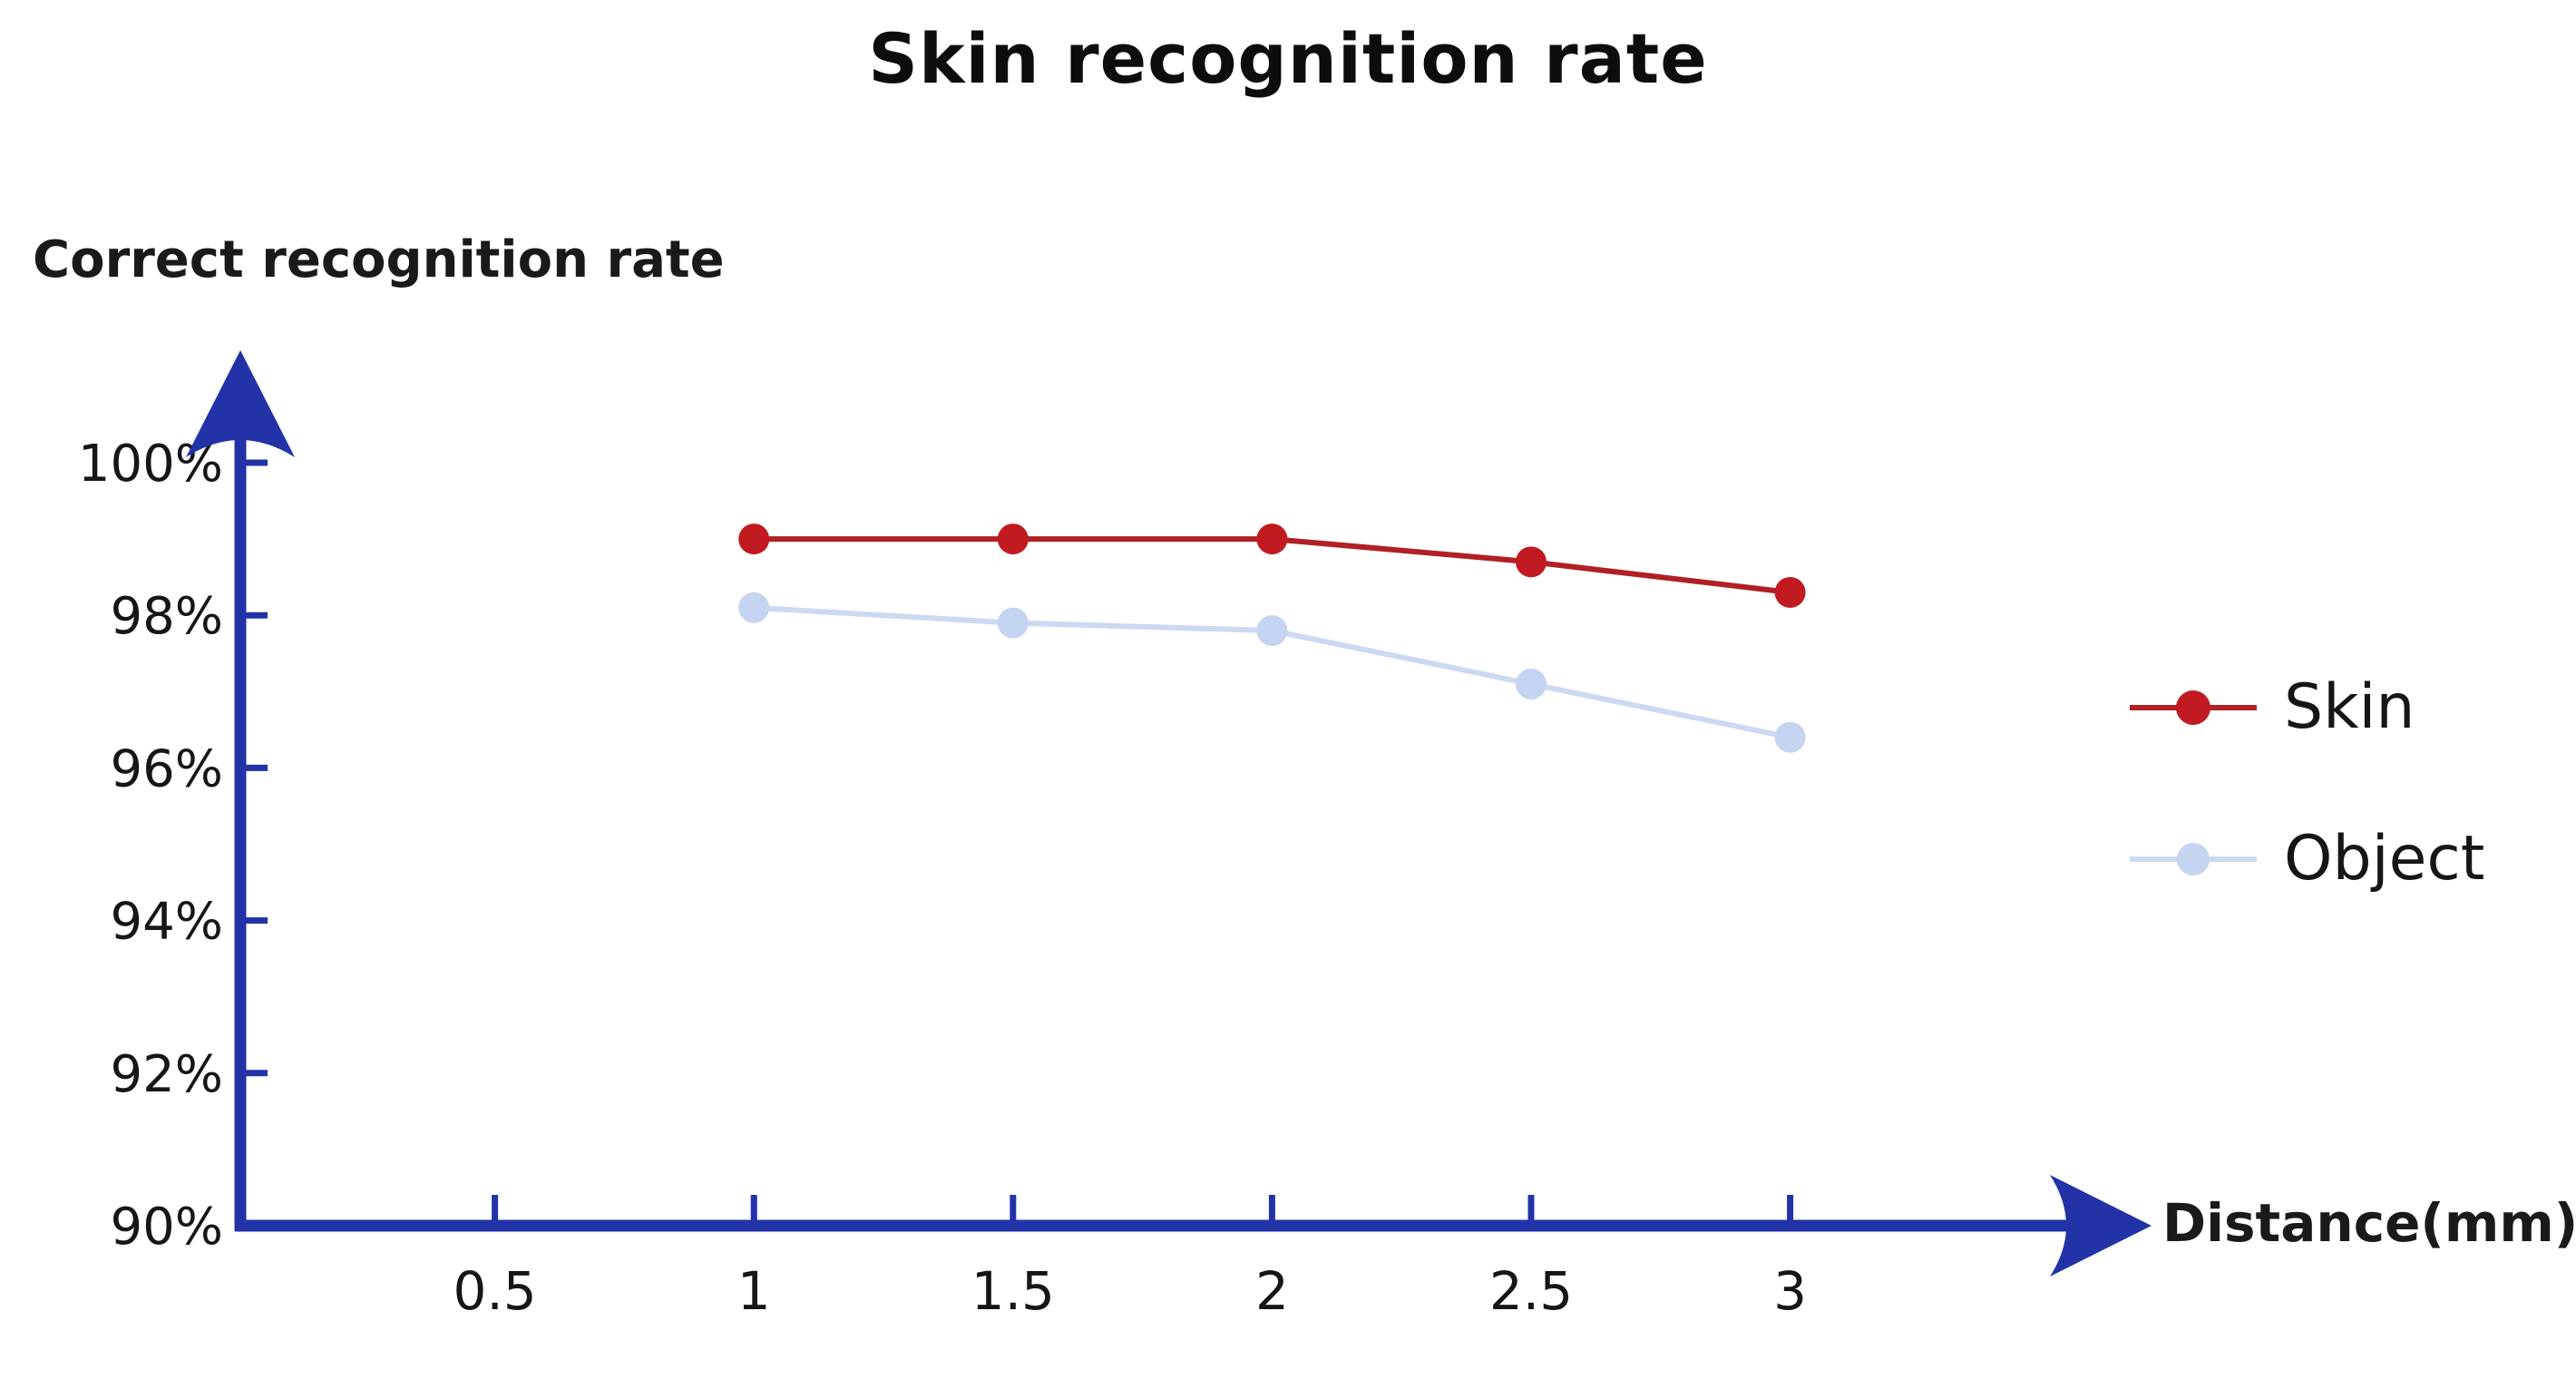 The image size is (2576, 1399). I want to click on y-axis-title: Correct recognition rate, so click(379, 259).